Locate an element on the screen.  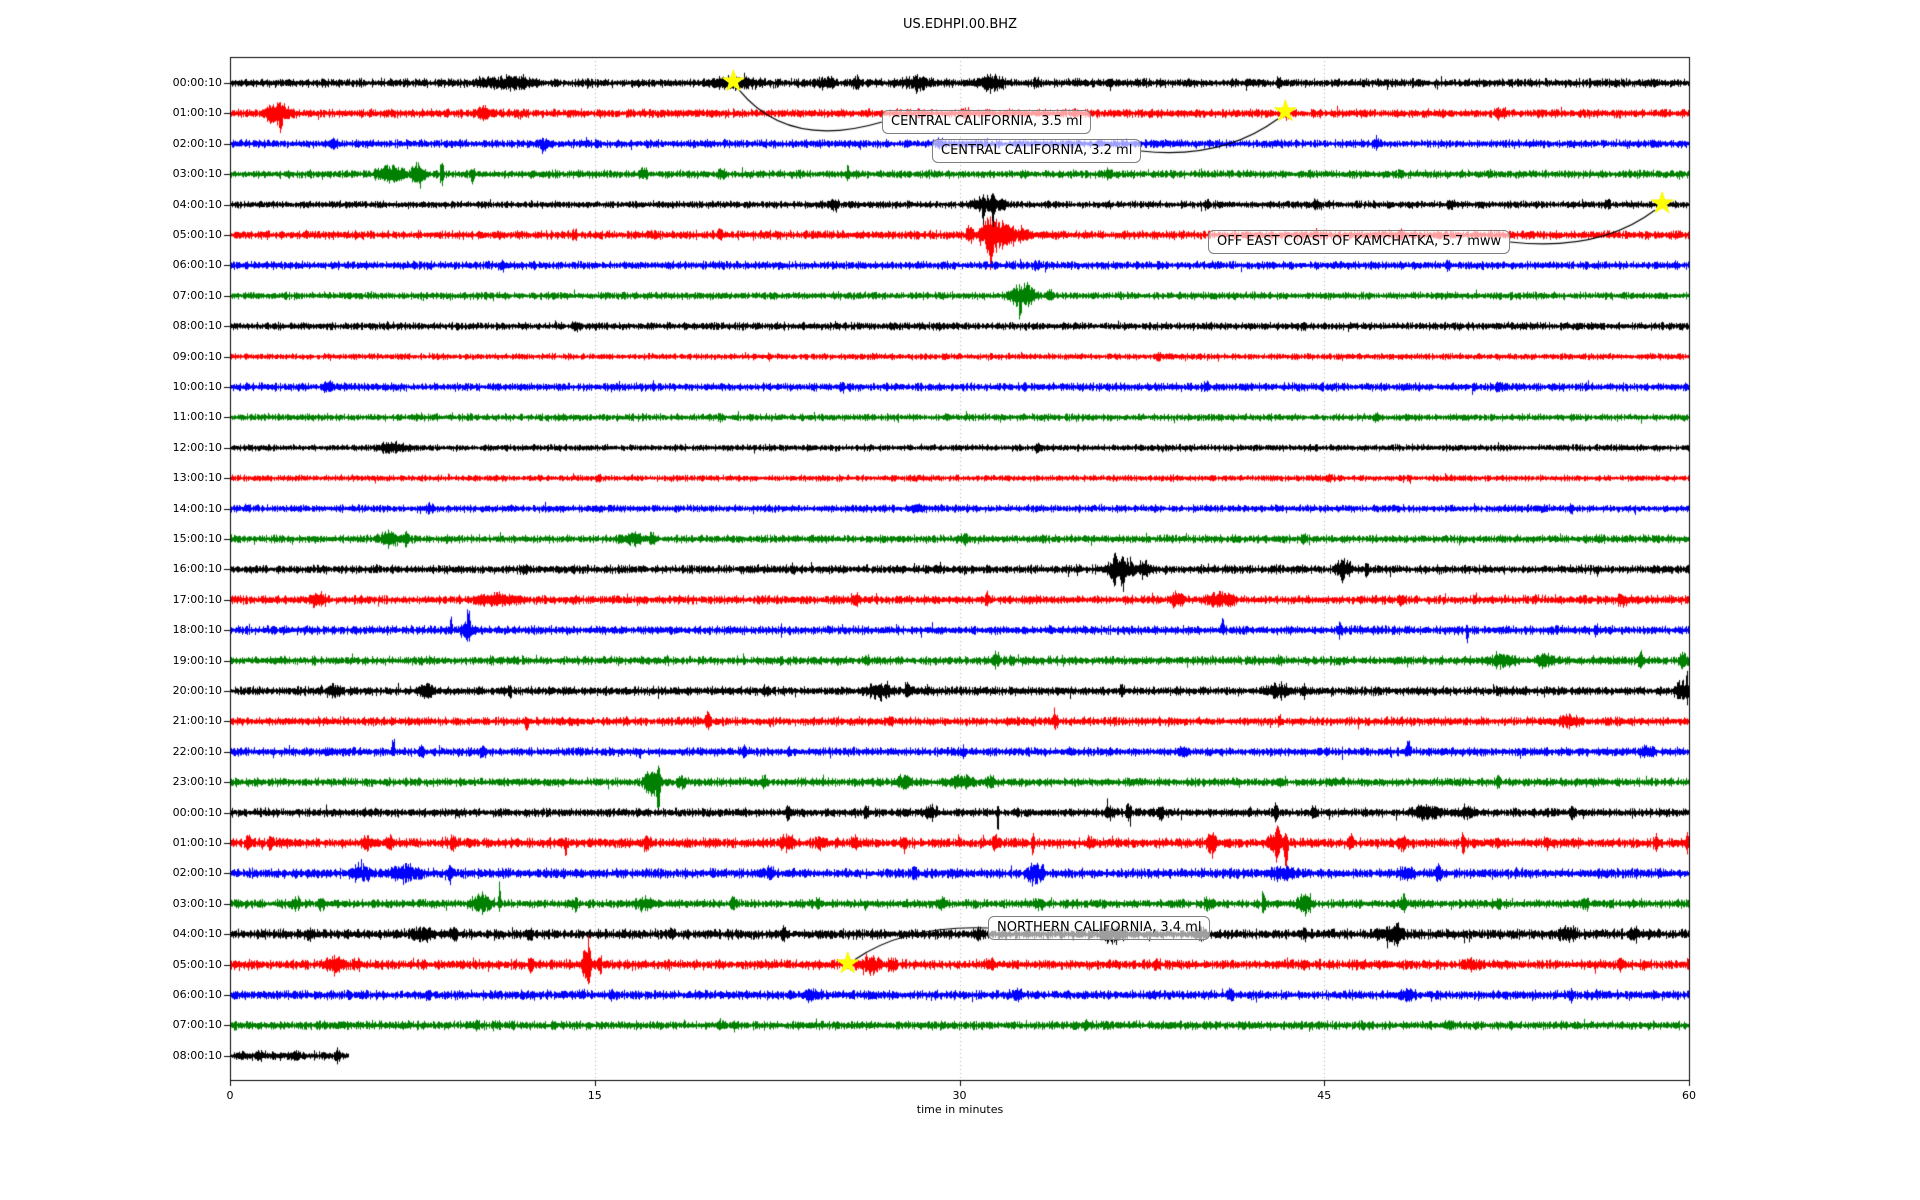
event-annotation-central-california-35: CENTRAL CALIFORNIA, 3.5 ml is located at coordinates (987, 122).